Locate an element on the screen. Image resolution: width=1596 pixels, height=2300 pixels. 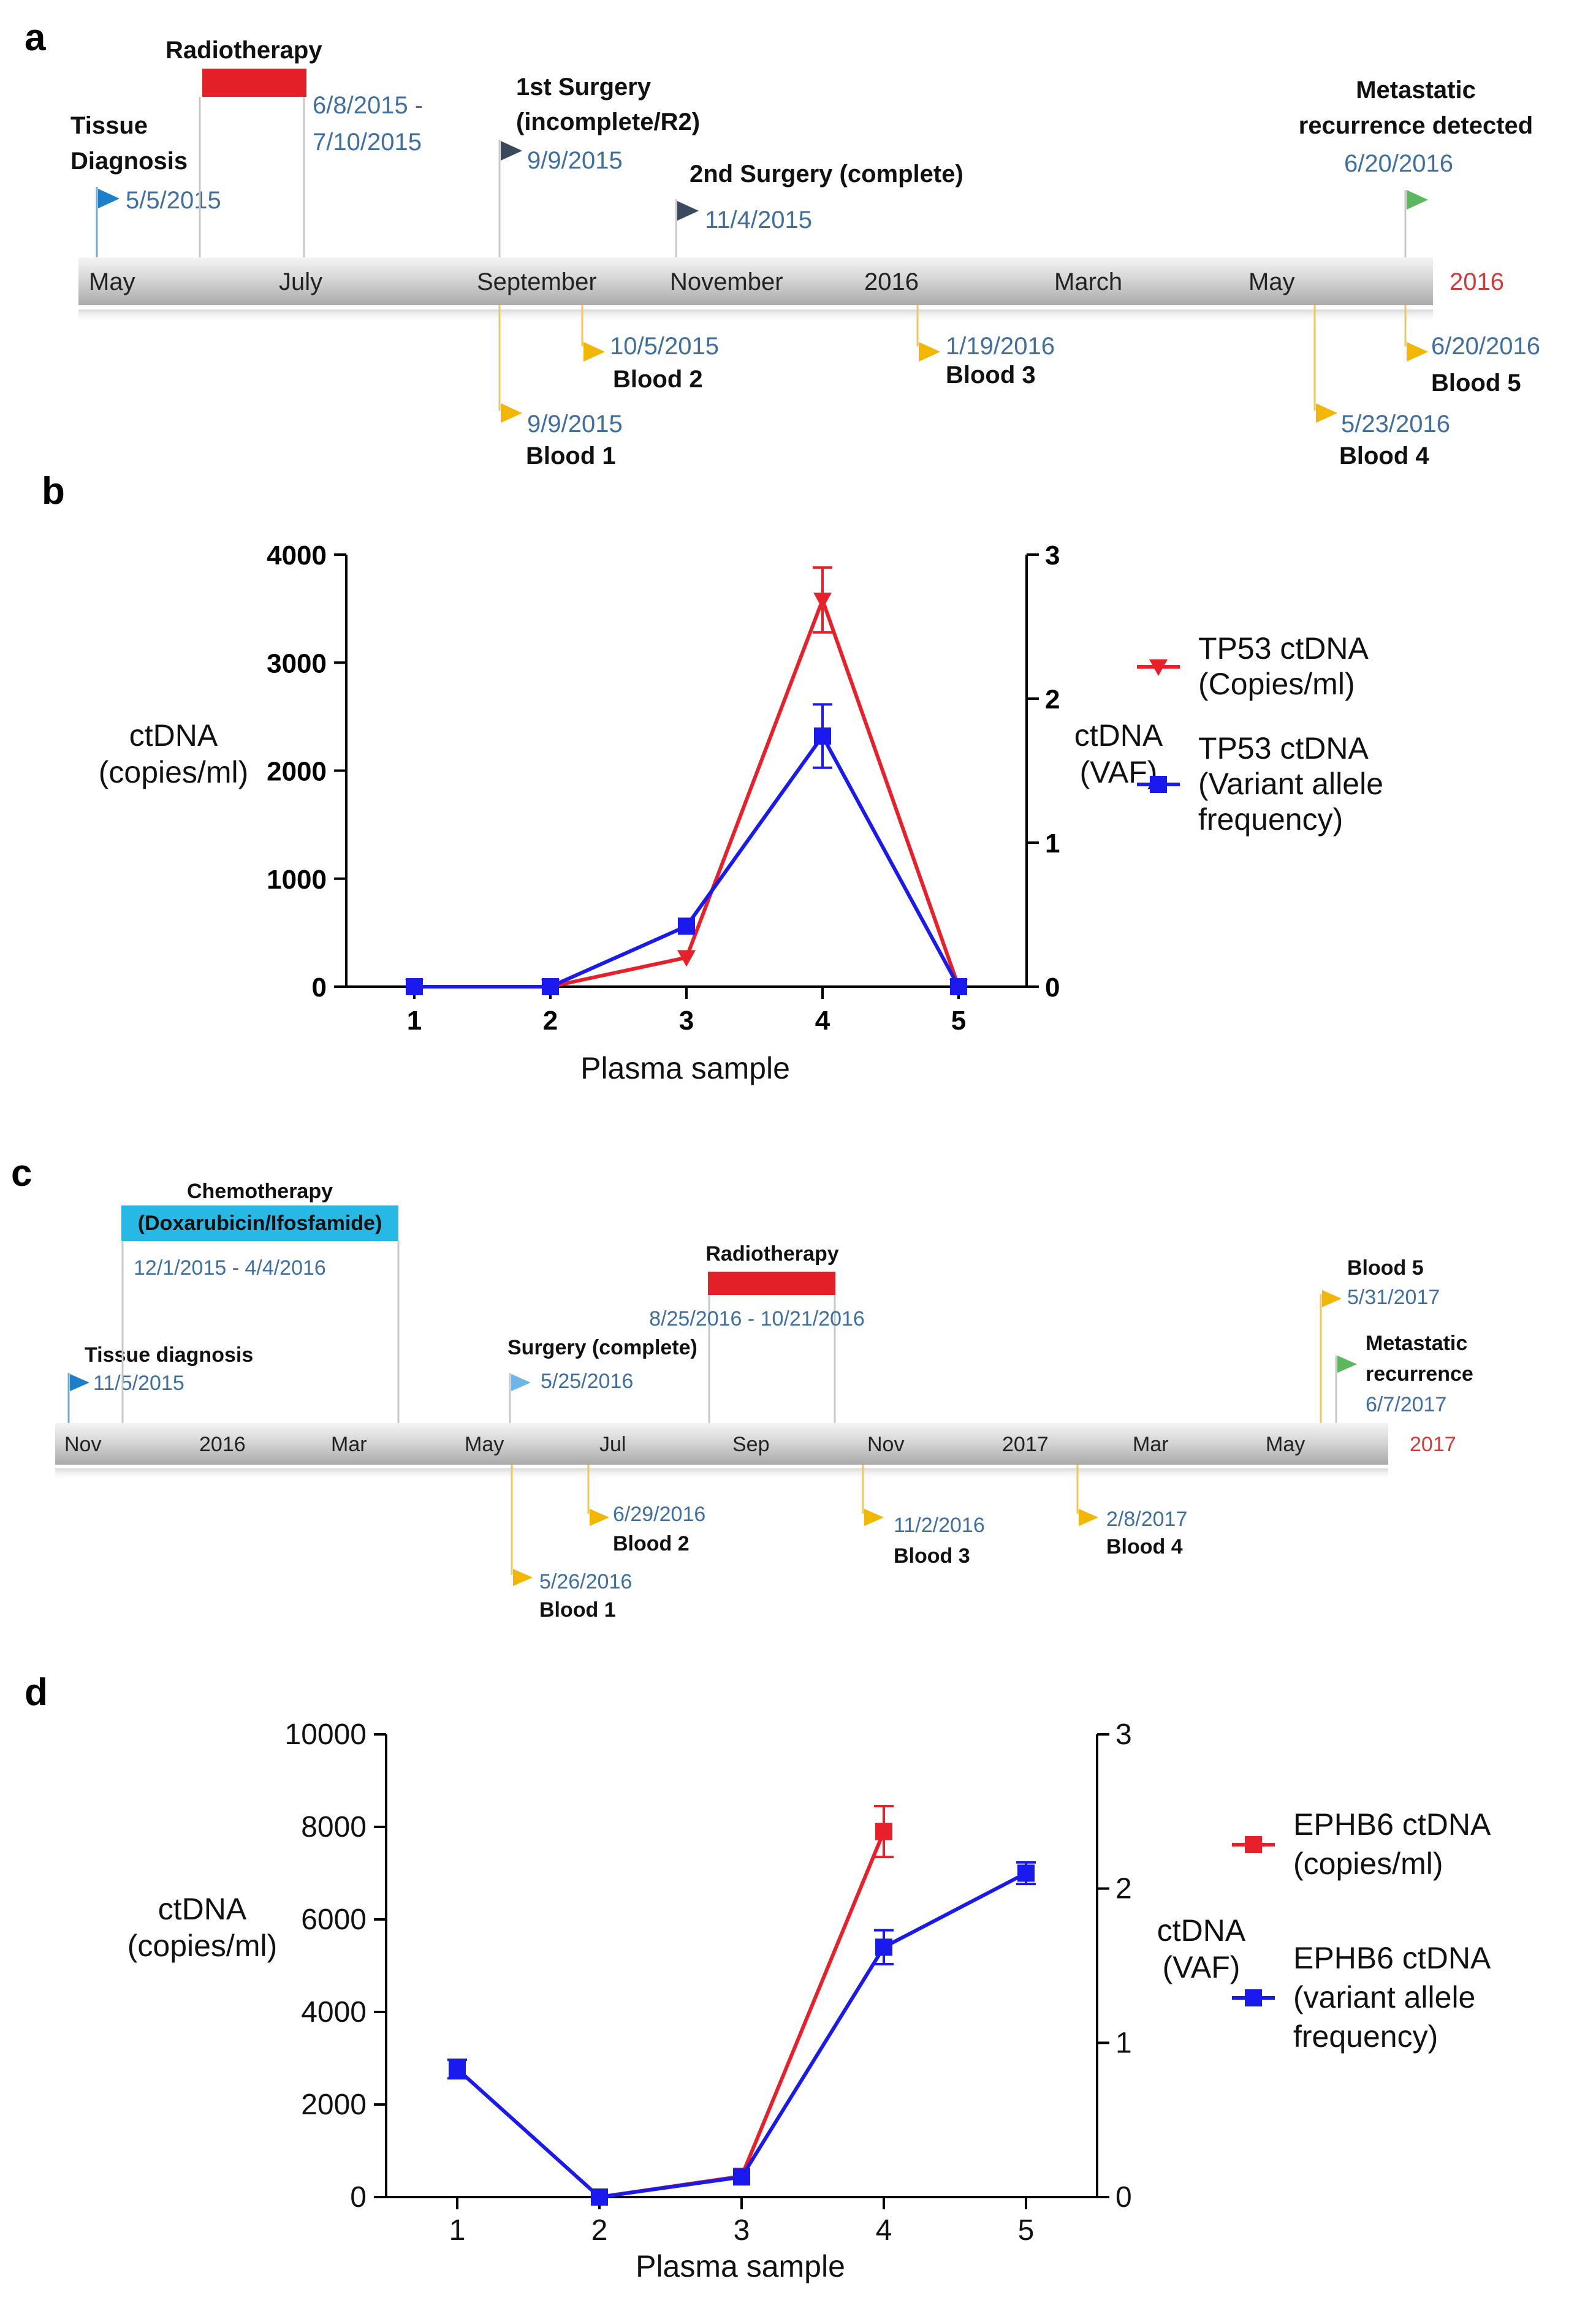
timeline-c-end-year: 2017 is located at coordinates (1433, 1444).